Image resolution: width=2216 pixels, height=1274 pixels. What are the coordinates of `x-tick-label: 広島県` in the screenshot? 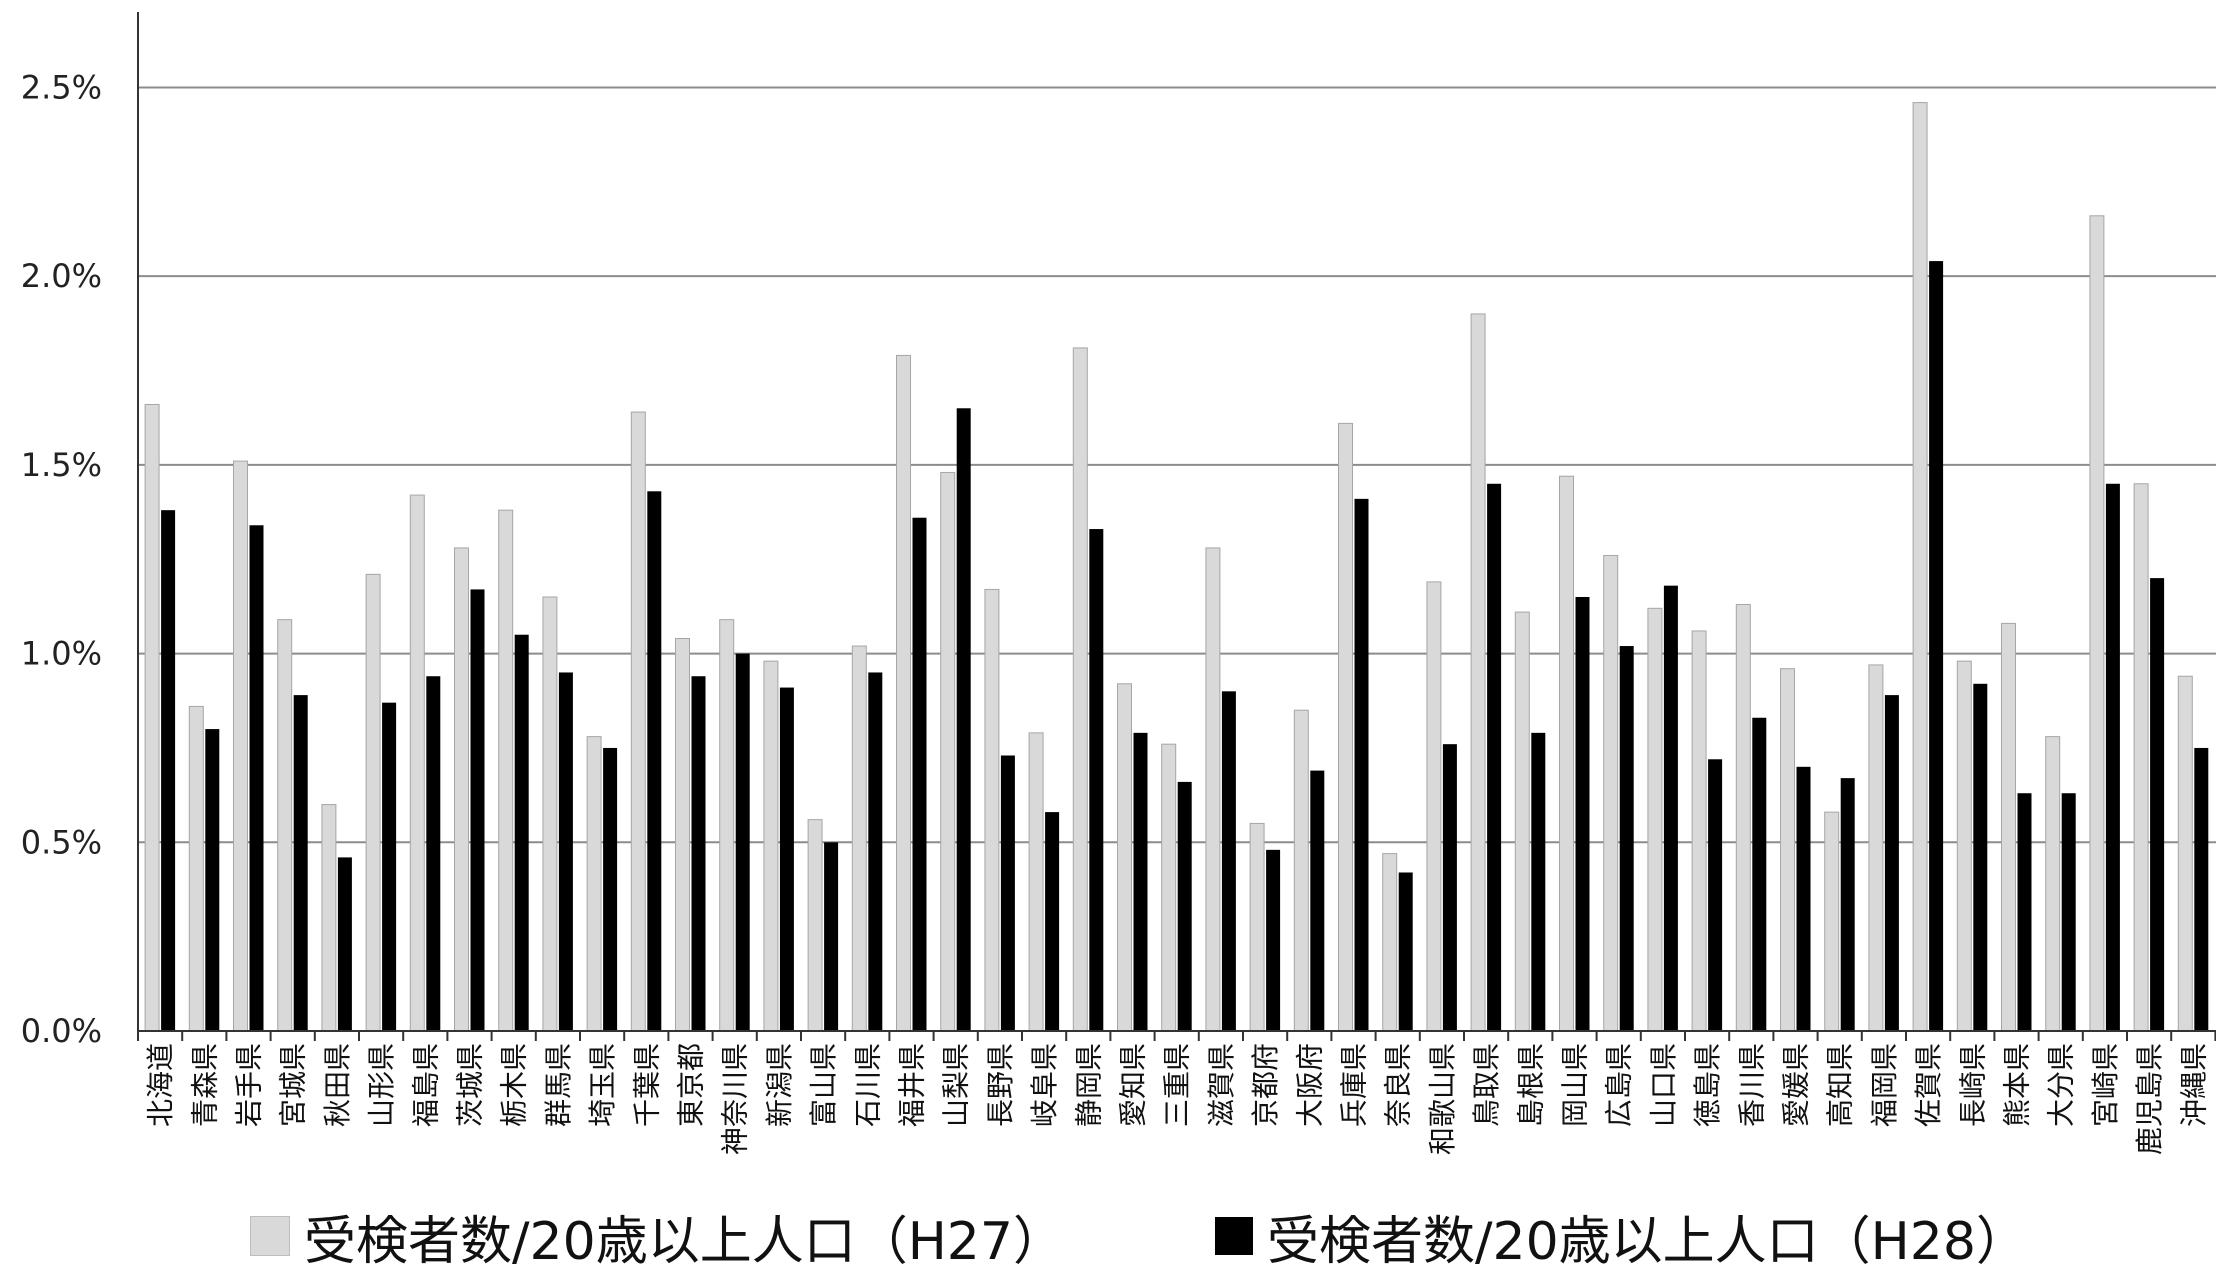 It's located at (1619, 1085).